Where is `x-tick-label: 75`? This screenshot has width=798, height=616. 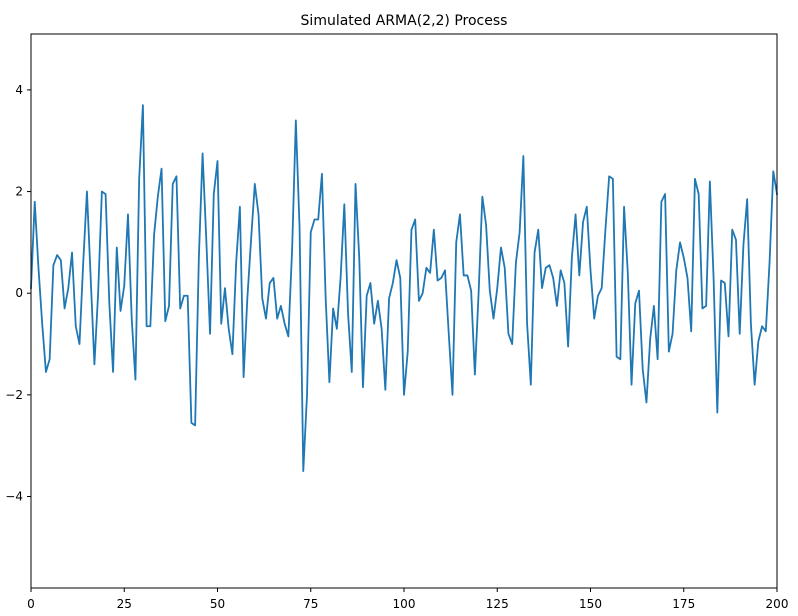
x-tick-label: 75 is located at coordinates (310, 604).